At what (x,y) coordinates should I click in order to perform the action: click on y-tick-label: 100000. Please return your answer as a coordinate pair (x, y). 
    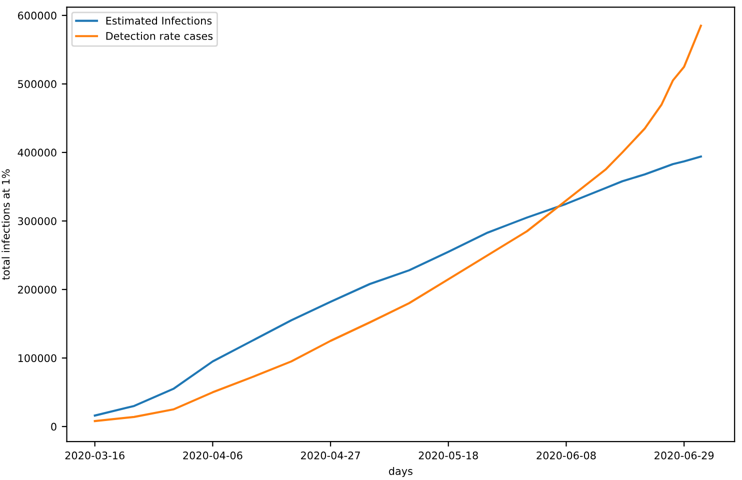
    Looking at the image, I should click on (37, 358).